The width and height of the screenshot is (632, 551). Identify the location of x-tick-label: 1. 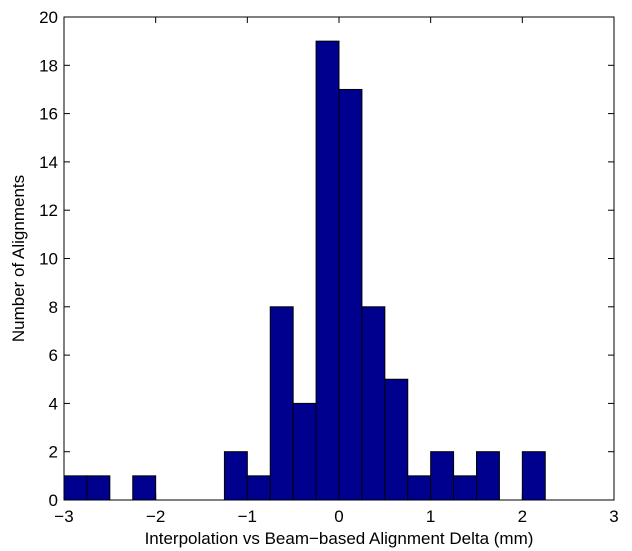
(430, 516).